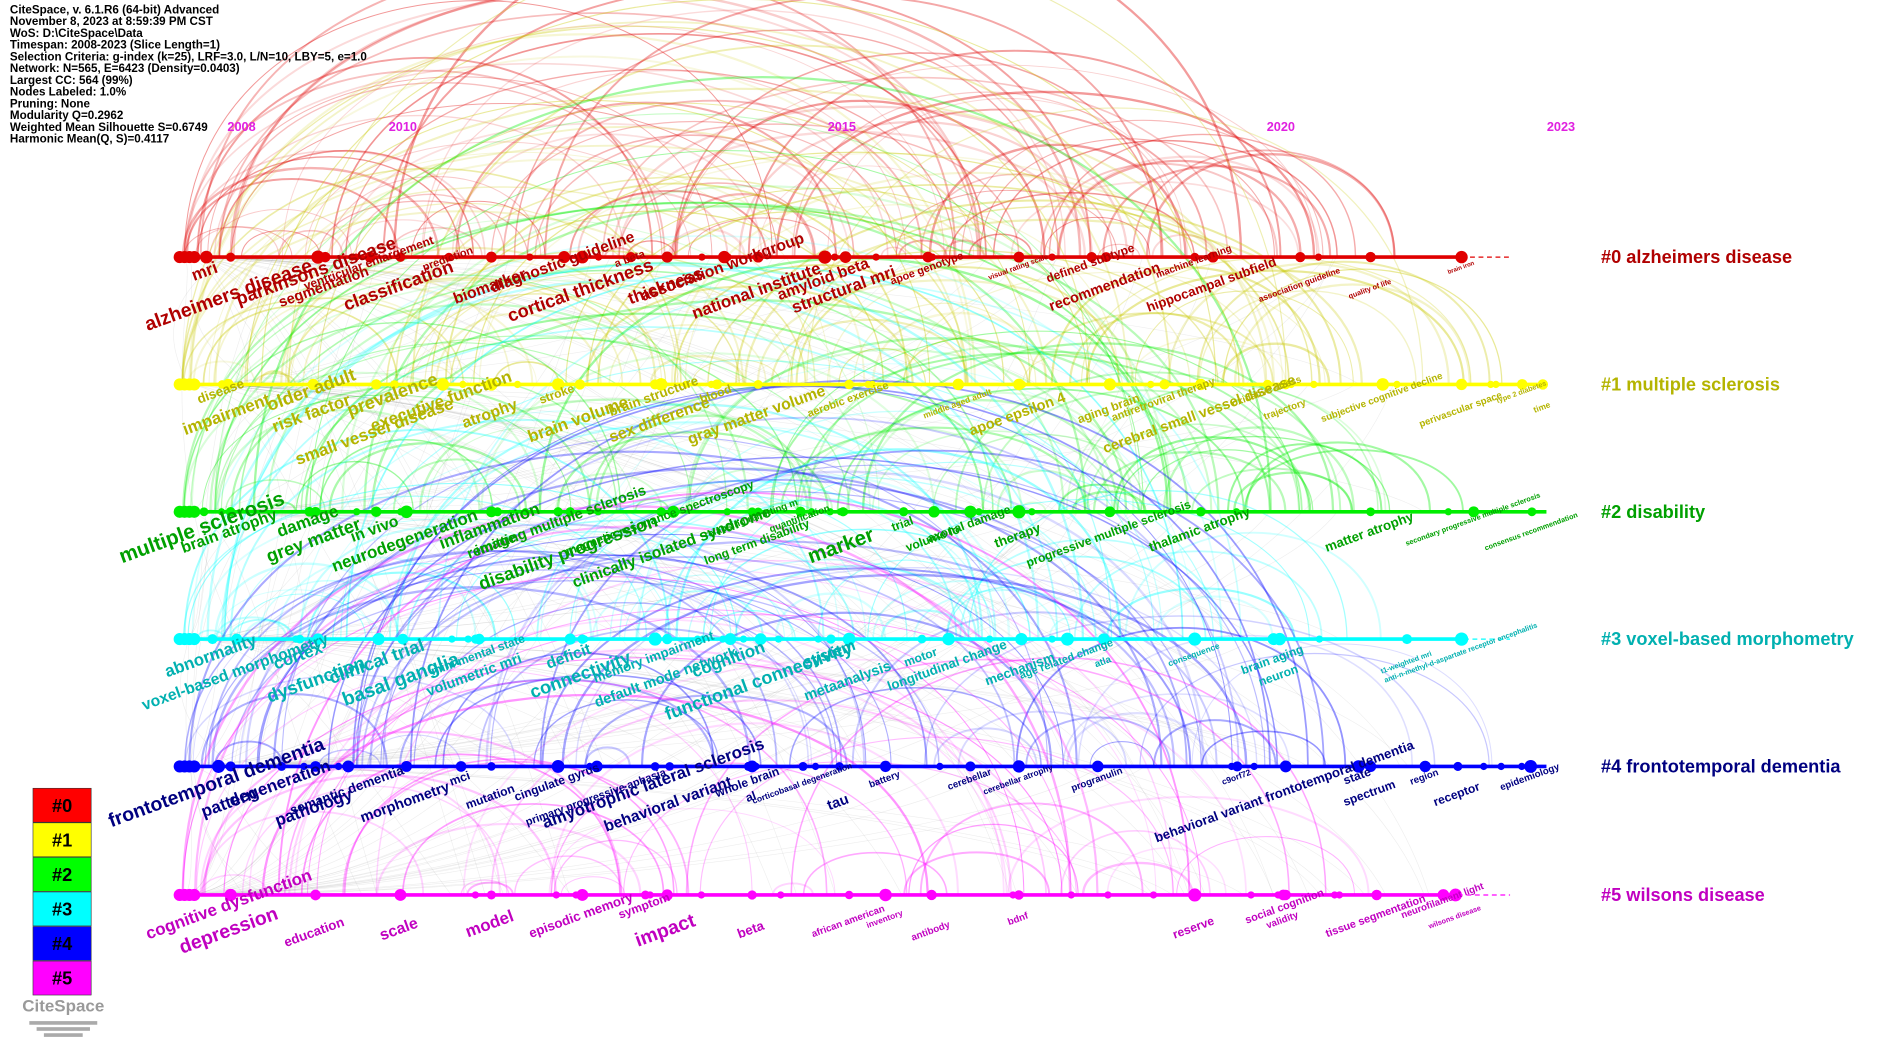 This screenshot has width=1902, height=1049. Describe the element at coordinates (750, 930) in the screenshot. I see `keyword-label: beta` at that location.